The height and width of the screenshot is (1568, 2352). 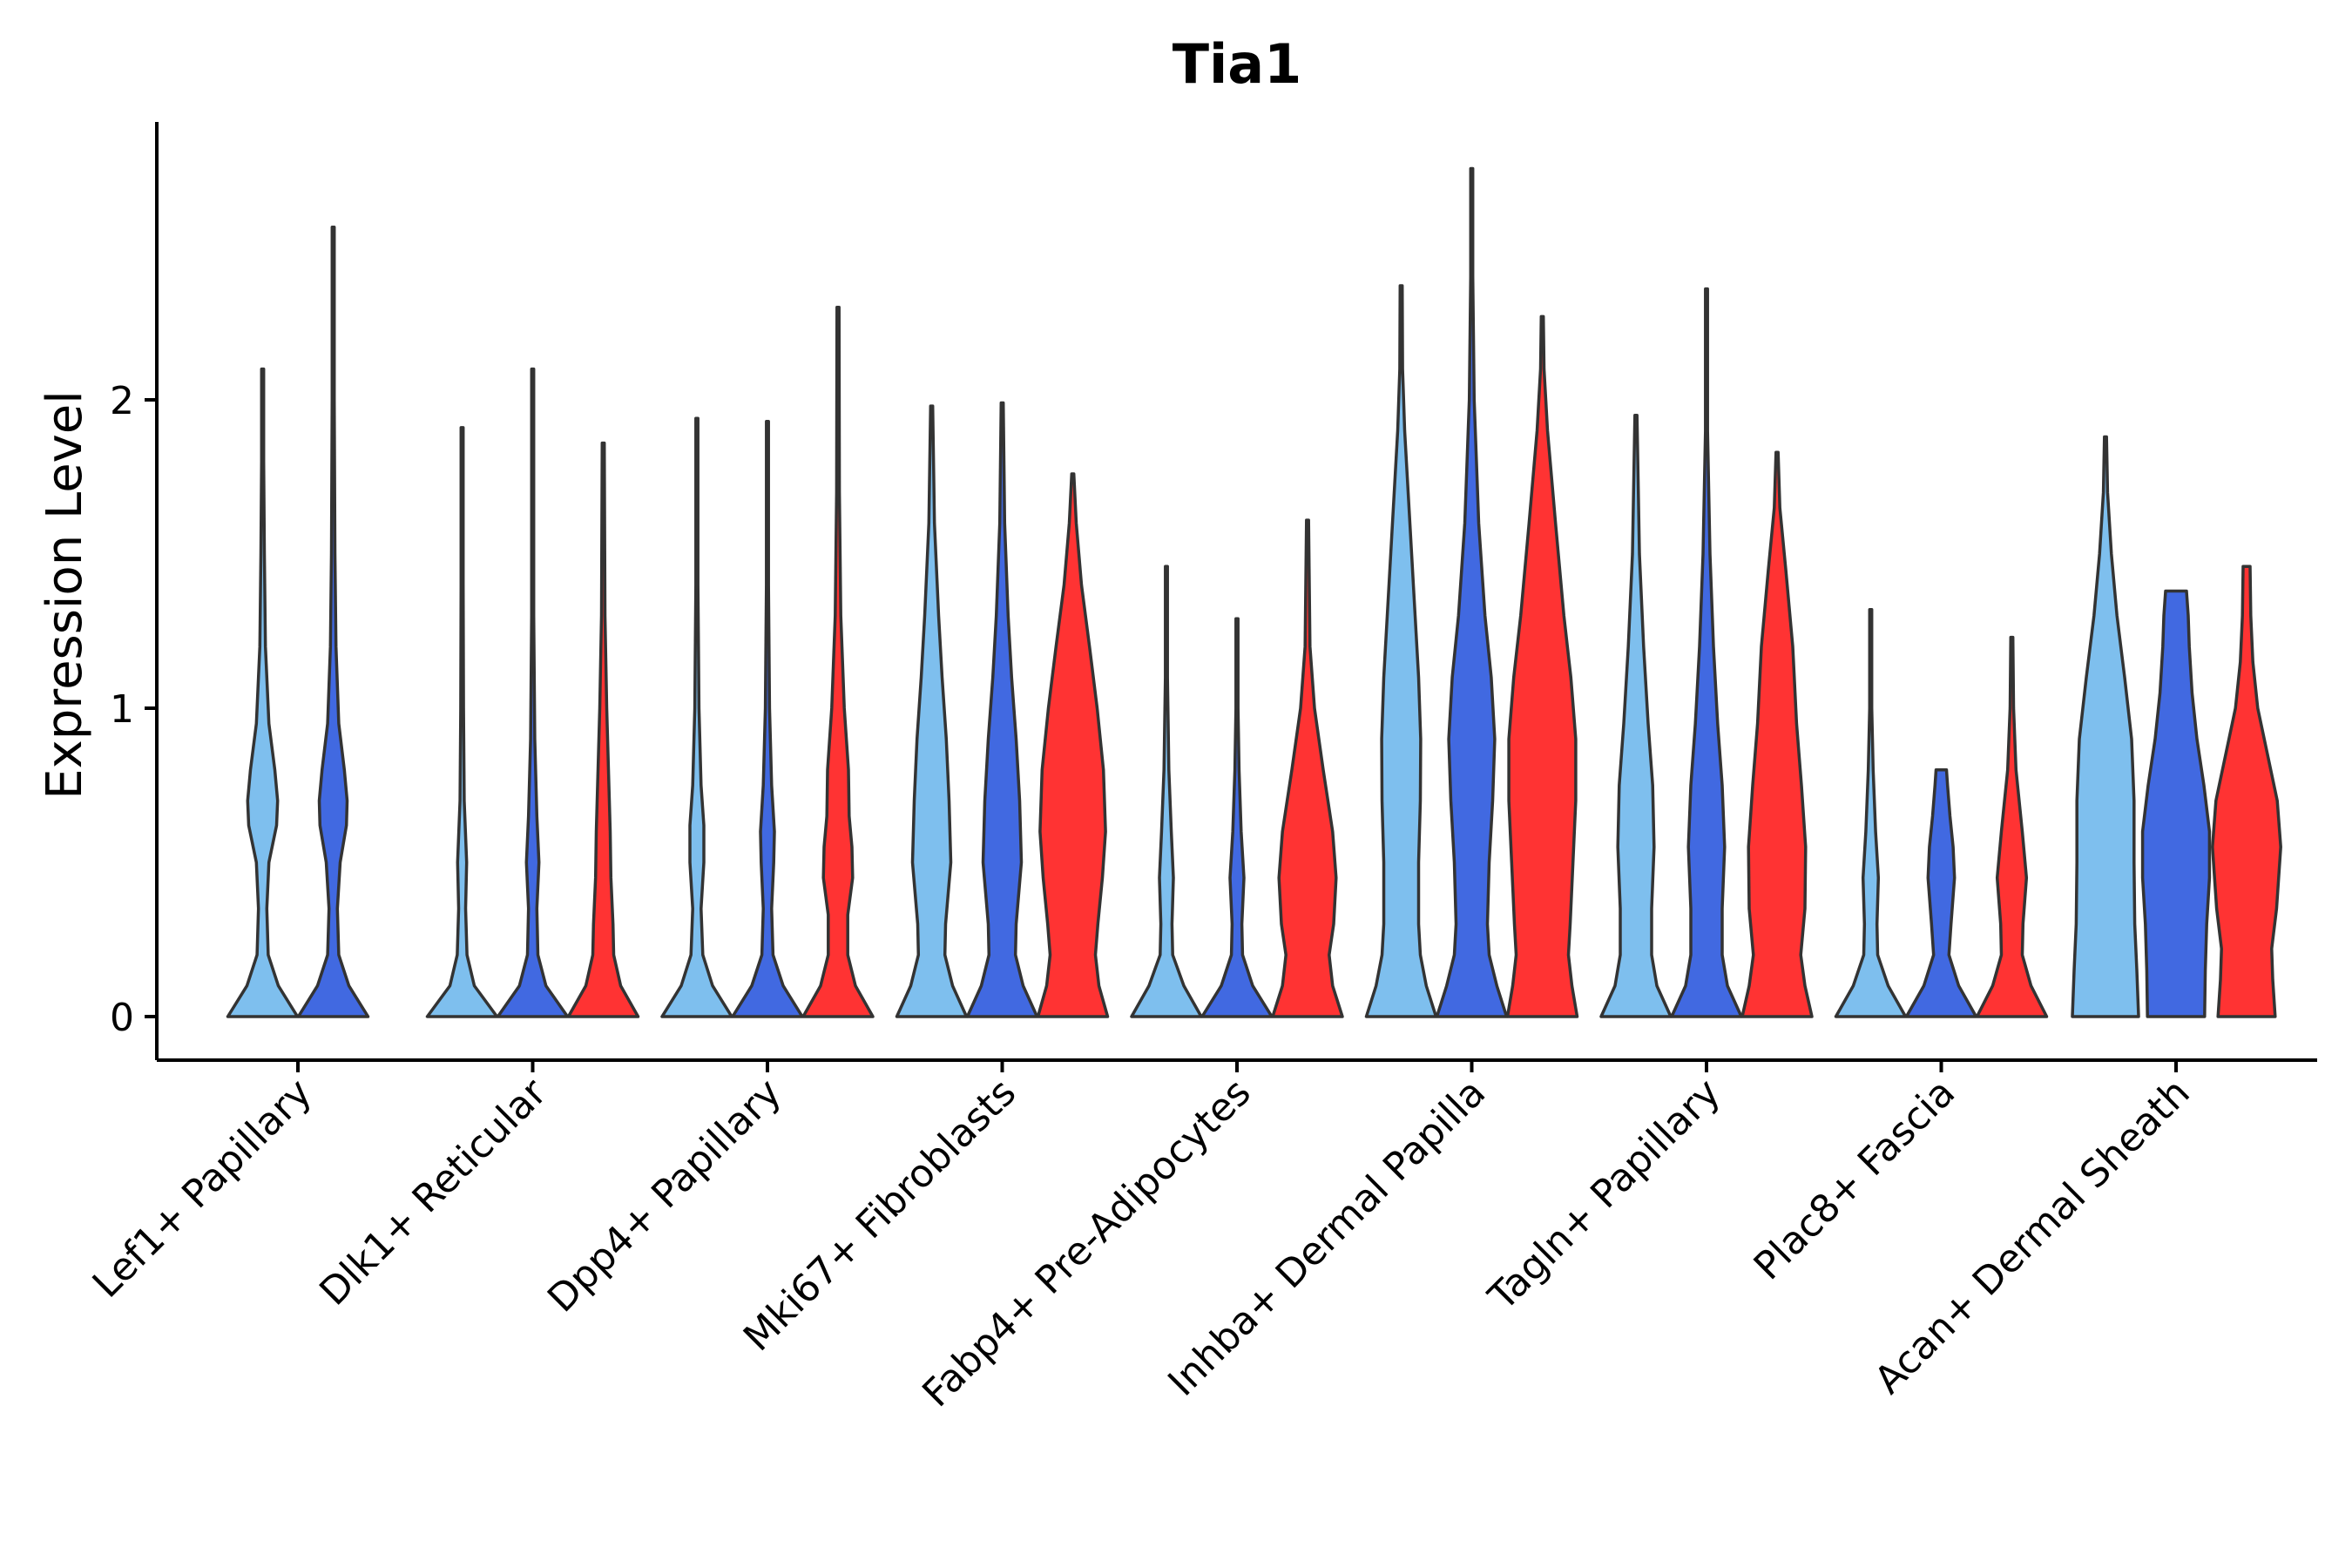 What do you see at coordinates (122, 709) in the screenshot?
I see `y-tick-label: 1` at bounding box center [122, 709].